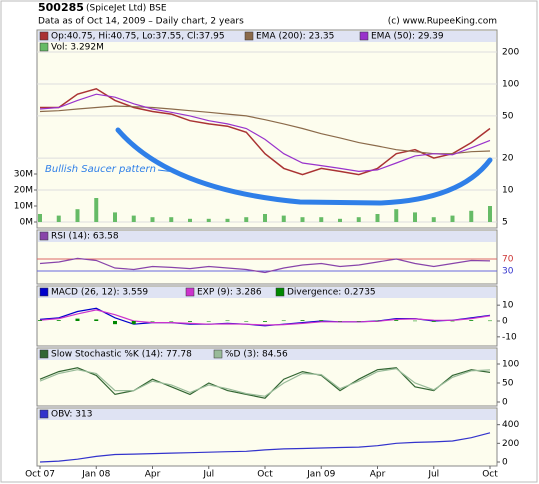 This screenshot has height=484, width=539. I want to click on annotation: Bullish Saucer pattern, so click(100, 169).